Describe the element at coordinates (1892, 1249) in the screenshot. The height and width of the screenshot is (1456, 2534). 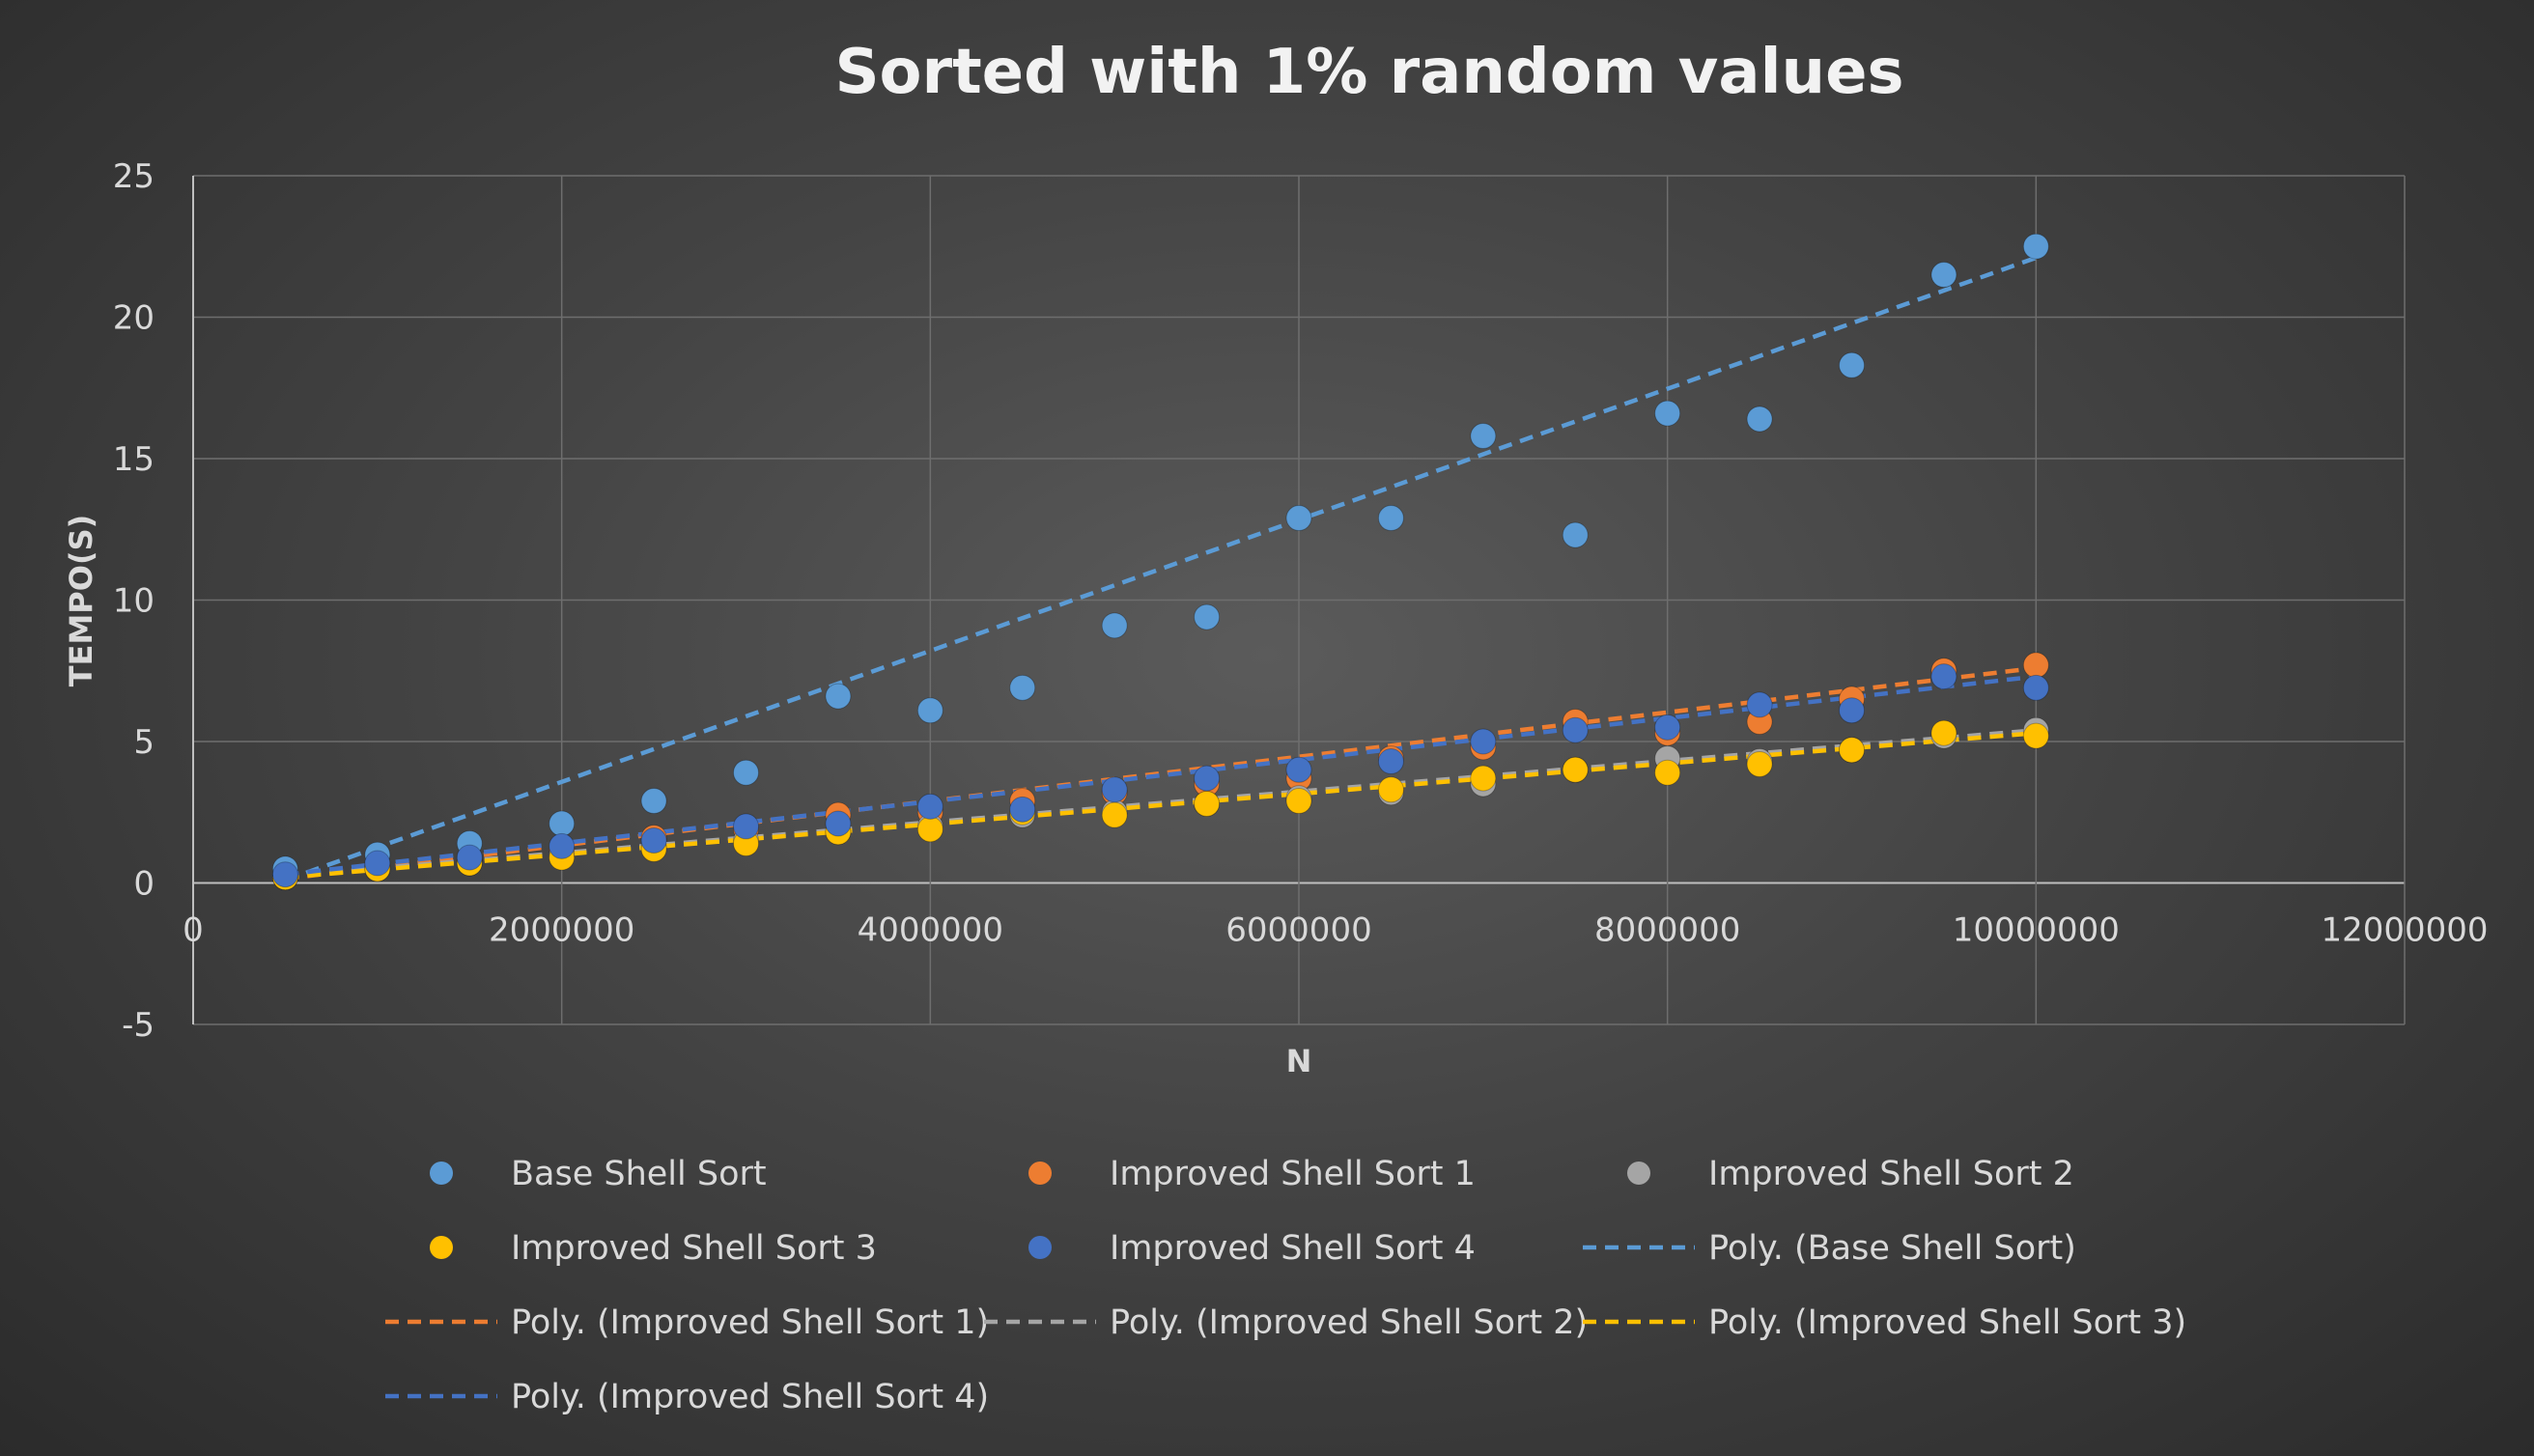
I see `legend-label: Poly. (Base Shell Sort)` at that location.